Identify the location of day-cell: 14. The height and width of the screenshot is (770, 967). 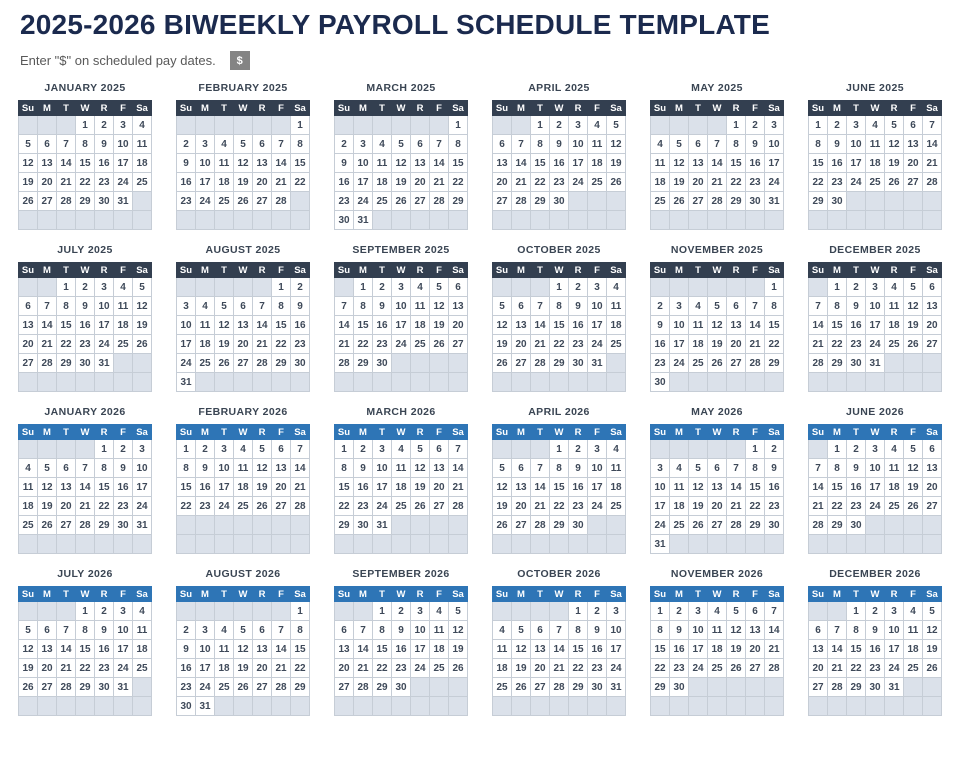
(47, 325).